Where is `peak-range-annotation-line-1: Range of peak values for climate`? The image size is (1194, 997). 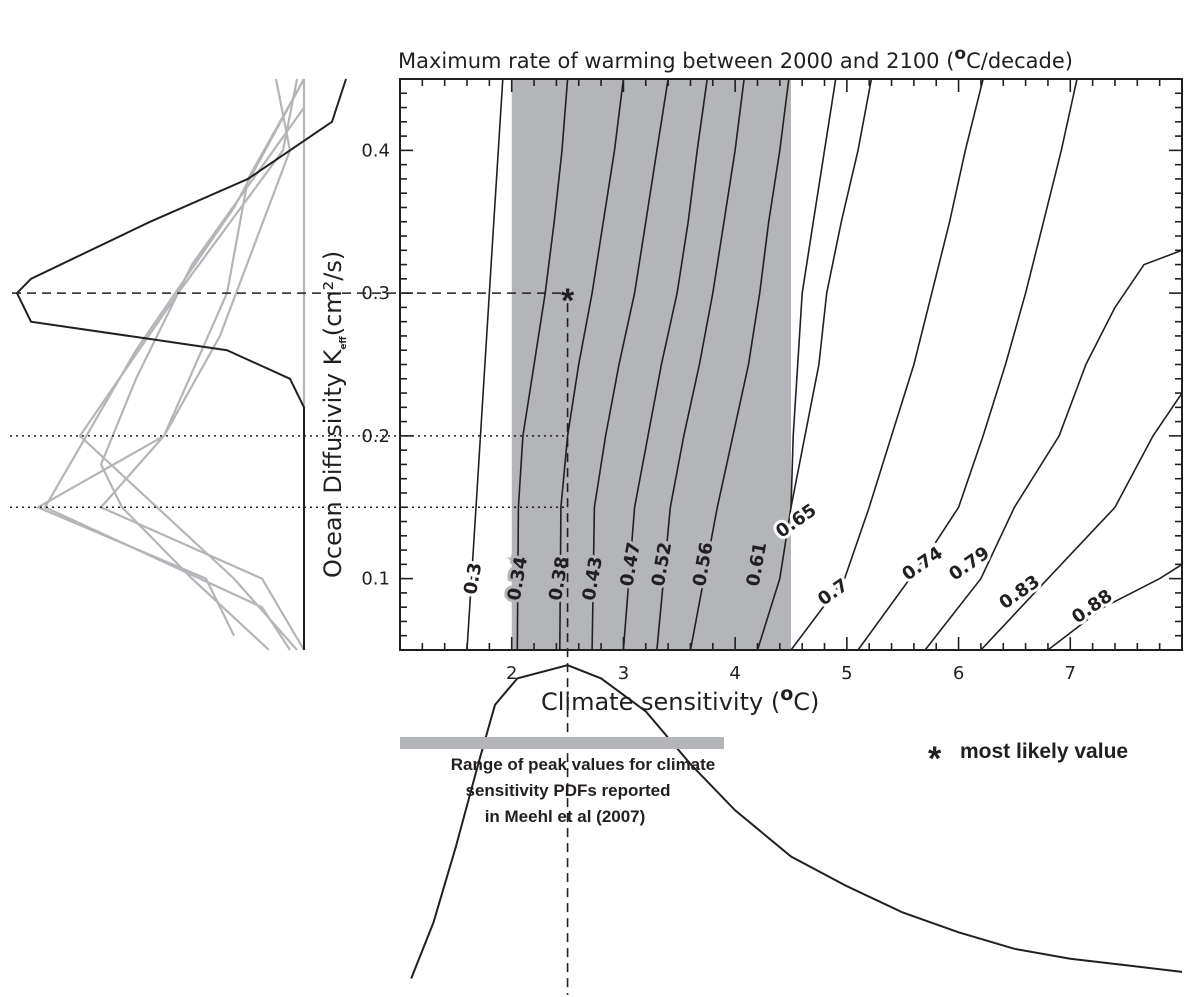 peak-range-annotation-line-1: Range of peak values for climate is located at coordinates (583, 764).